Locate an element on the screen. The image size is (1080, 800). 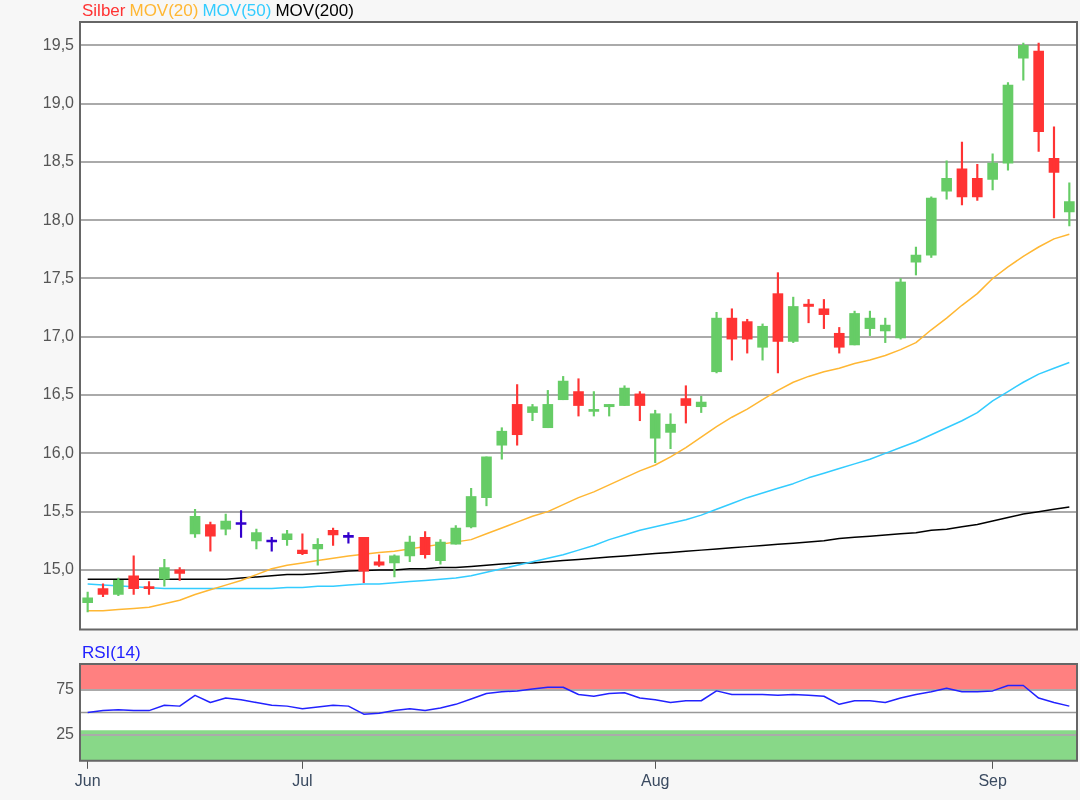
y-tick-label: 19,0 is located at coordinates (58, 103).